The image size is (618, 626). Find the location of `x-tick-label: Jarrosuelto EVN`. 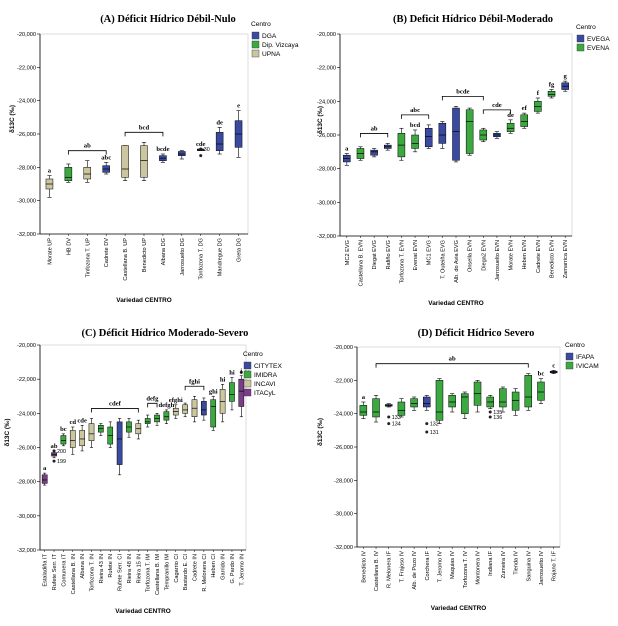

x-tick-label: Jarrosuelto EVN is located at coordinates (498, 260).